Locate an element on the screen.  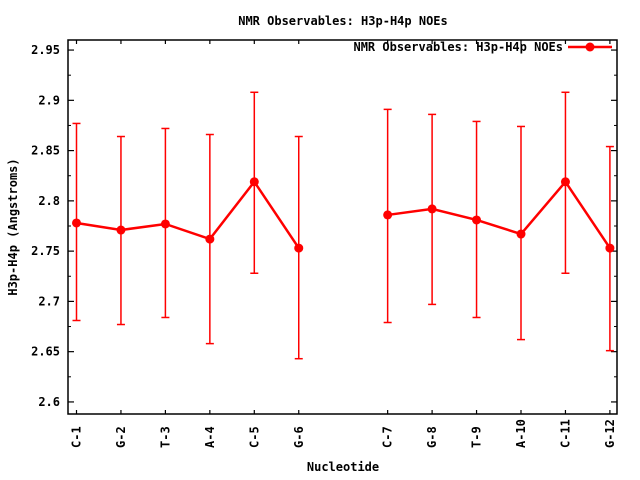
y-tick-label: 2.85 is located at coordinates (45, 151).